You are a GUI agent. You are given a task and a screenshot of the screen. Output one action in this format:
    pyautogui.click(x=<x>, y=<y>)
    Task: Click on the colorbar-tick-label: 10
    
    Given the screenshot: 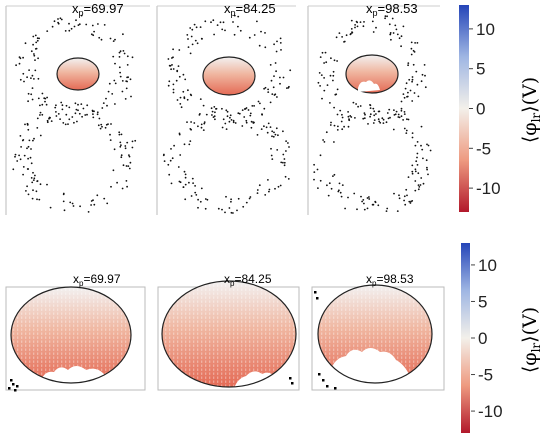 What is the action you would take?
    pyautogui.click(x=487, y=265)
    